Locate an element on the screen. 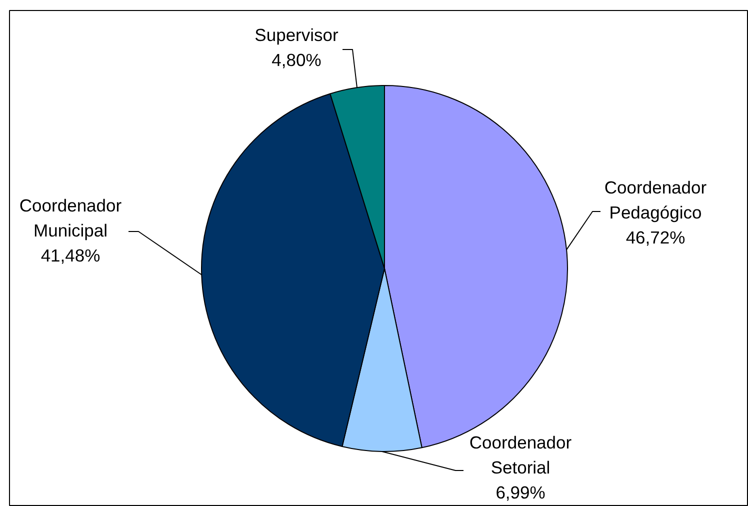 This screenshot has width=748, height=506. data-label: 4,80% is located at coordinates (297, 60).